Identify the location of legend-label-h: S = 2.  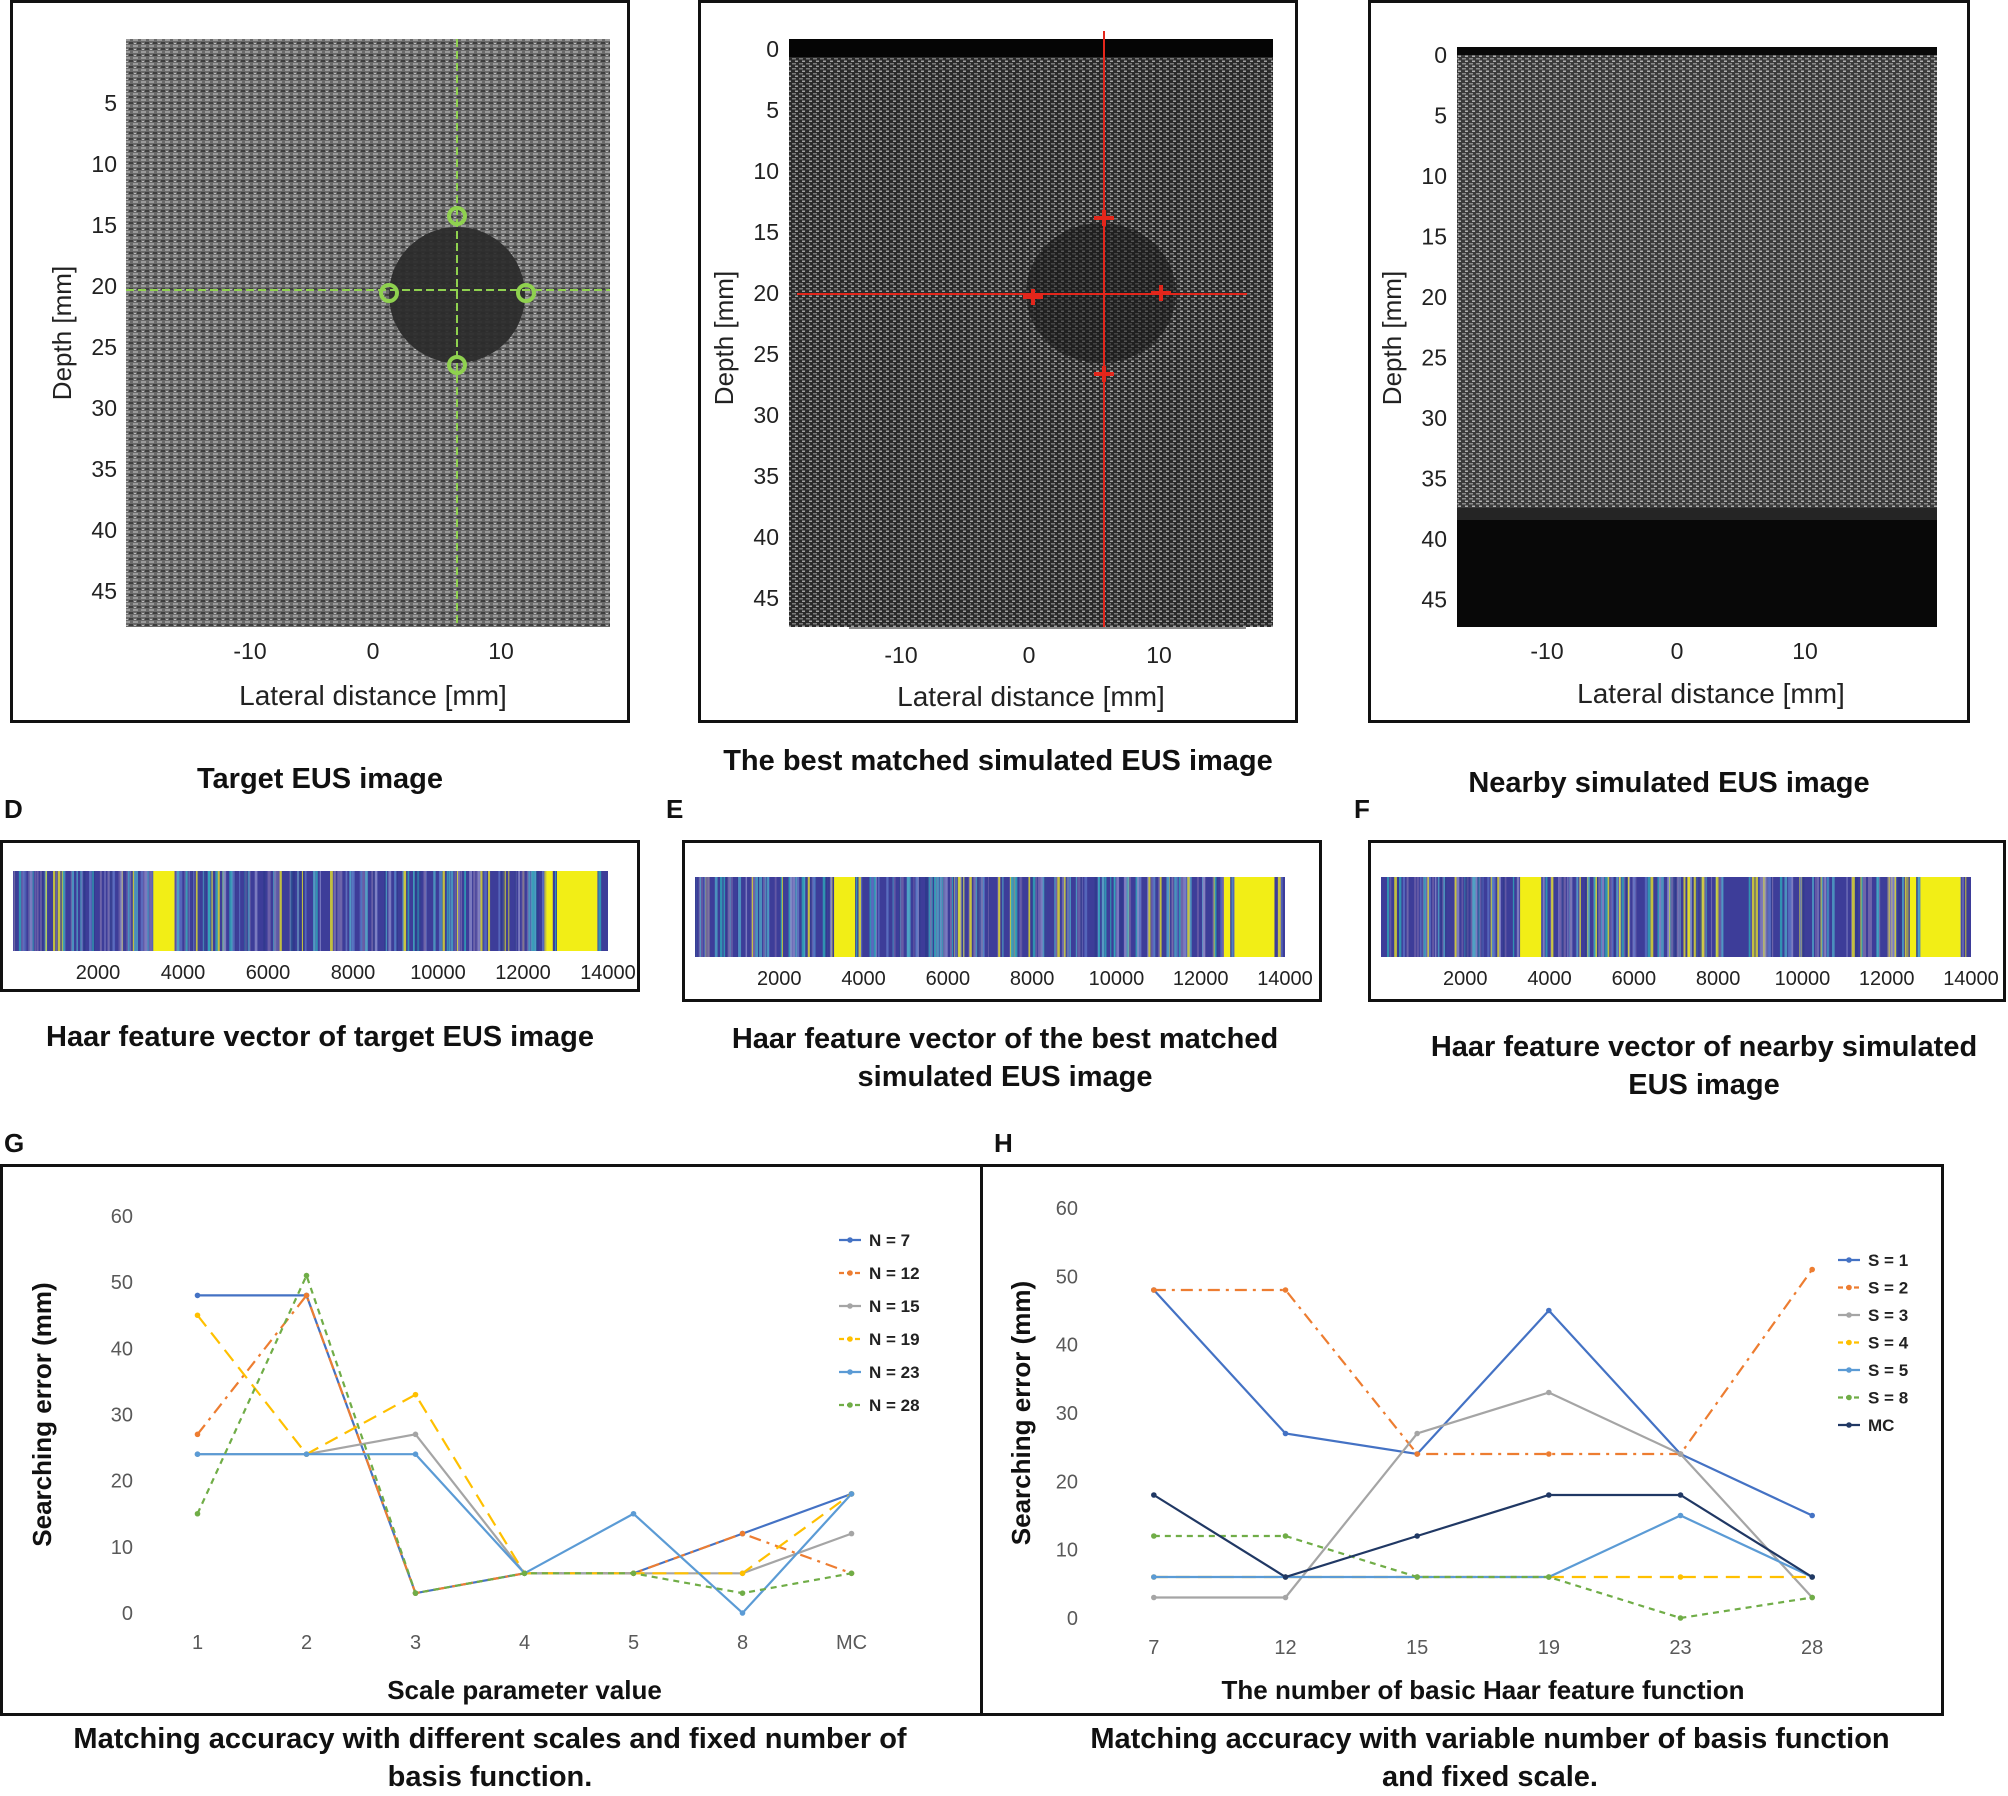
(1888, 1288).